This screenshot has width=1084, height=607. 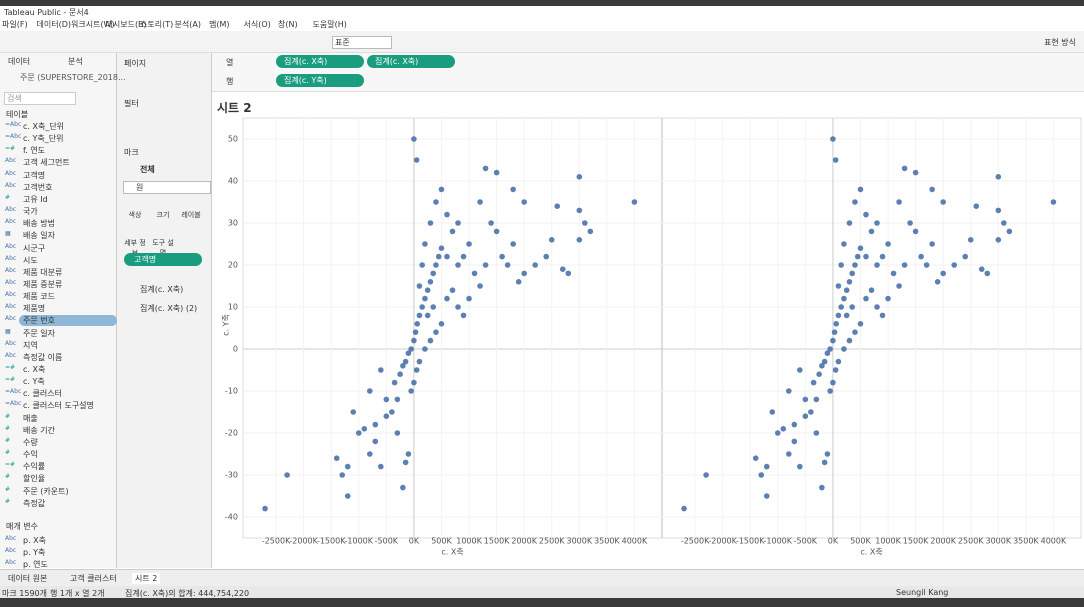 What do you see at coordinates (135, 215) in the screenshot?
I see `marks-button: 색상` at bounding box center [135, 215].